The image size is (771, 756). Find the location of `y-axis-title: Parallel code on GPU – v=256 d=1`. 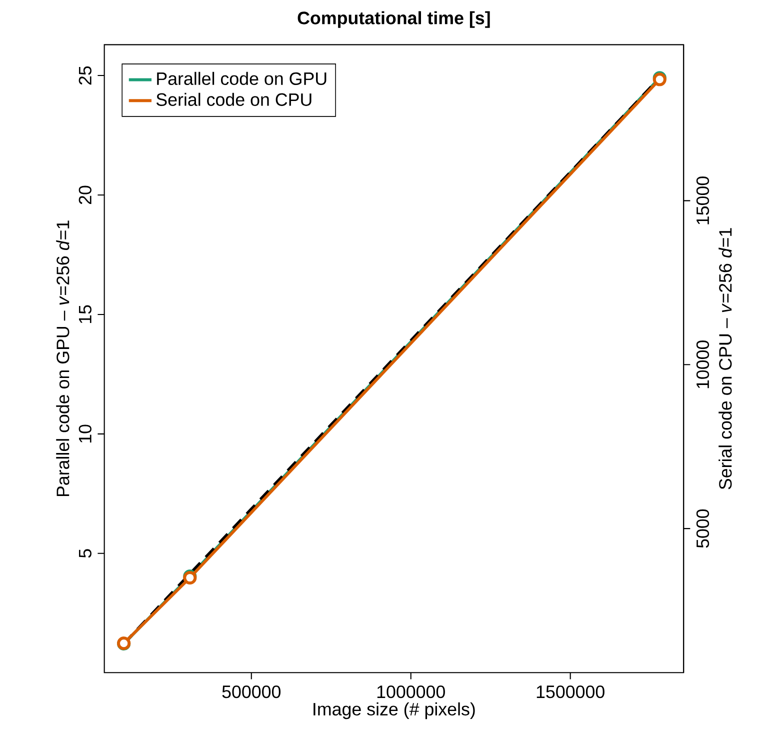

y-axis-title: Parallel code on GPU – v=256 d=1 is located at coordinates (63, 358).